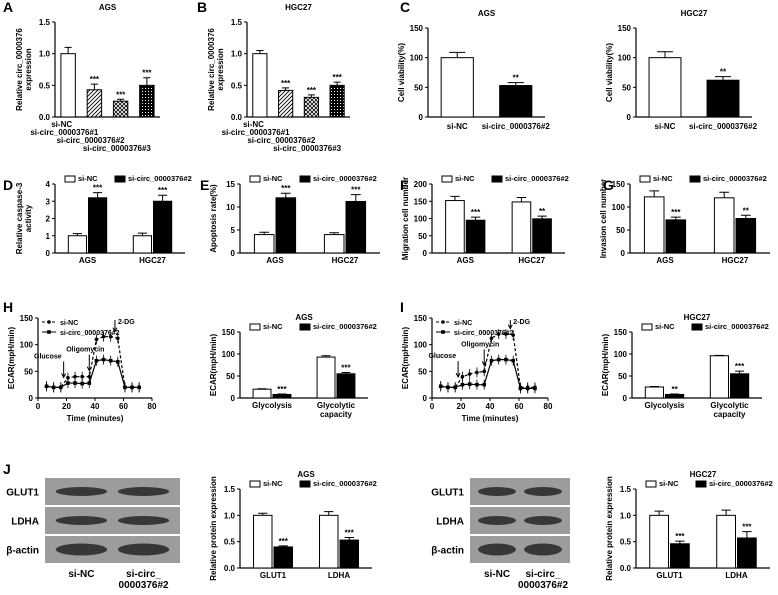 The width and height of the screenshot is (778, 595). What do you see at coordinates (91, 140) in the screenshot?
I see `x-tick-label: si-circ_0000376#2` at bounding box center [91, 140].